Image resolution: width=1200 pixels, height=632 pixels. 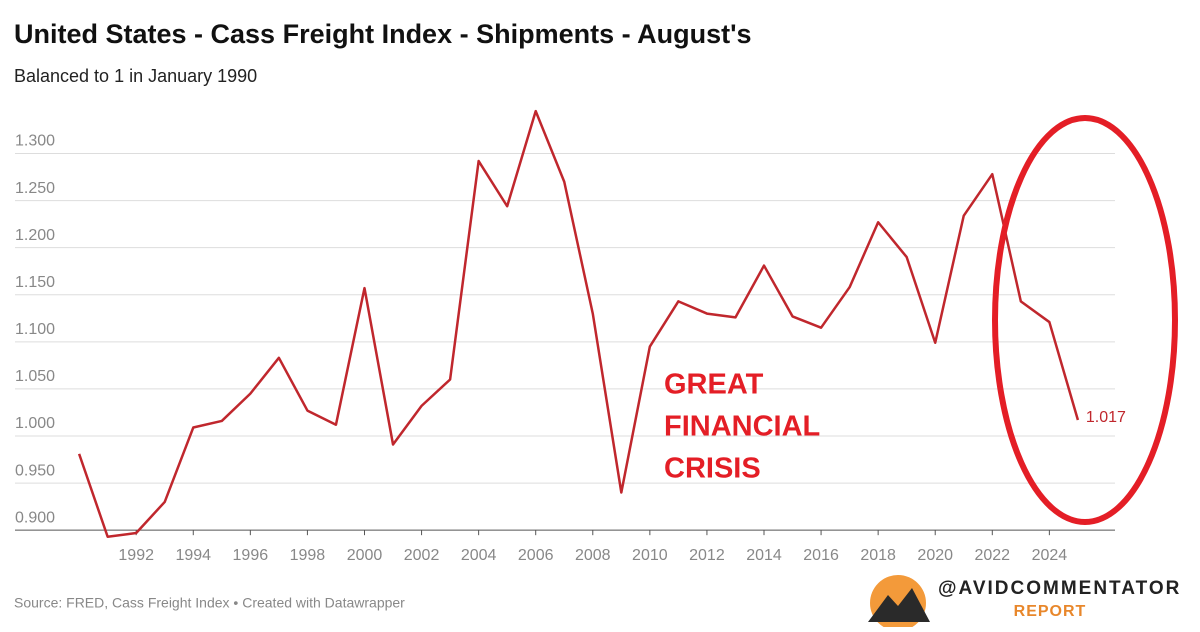 What do you see at coordinates (35, 517) in the screenshot?
I see `y-tick-label: 0.900` at bounding box center [35, 517].